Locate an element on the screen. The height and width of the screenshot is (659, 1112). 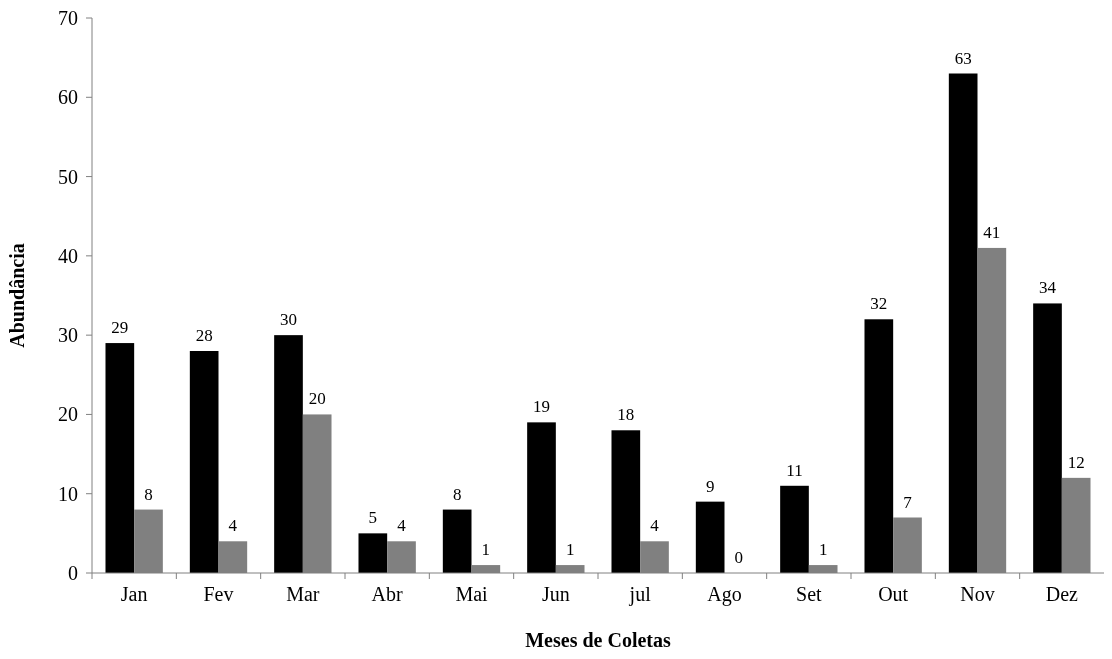
data-label: 28 is located at coordinates (204, 335).